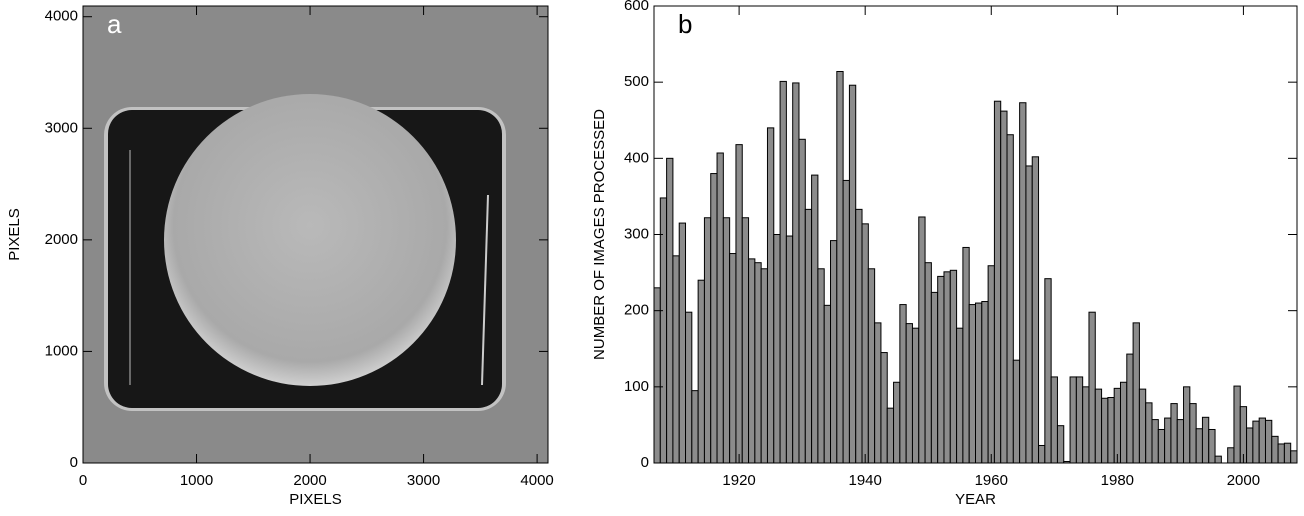 This screenshot has width=1304, height=516. I want to click on x-tick-label: 4000, so click(536, 480).